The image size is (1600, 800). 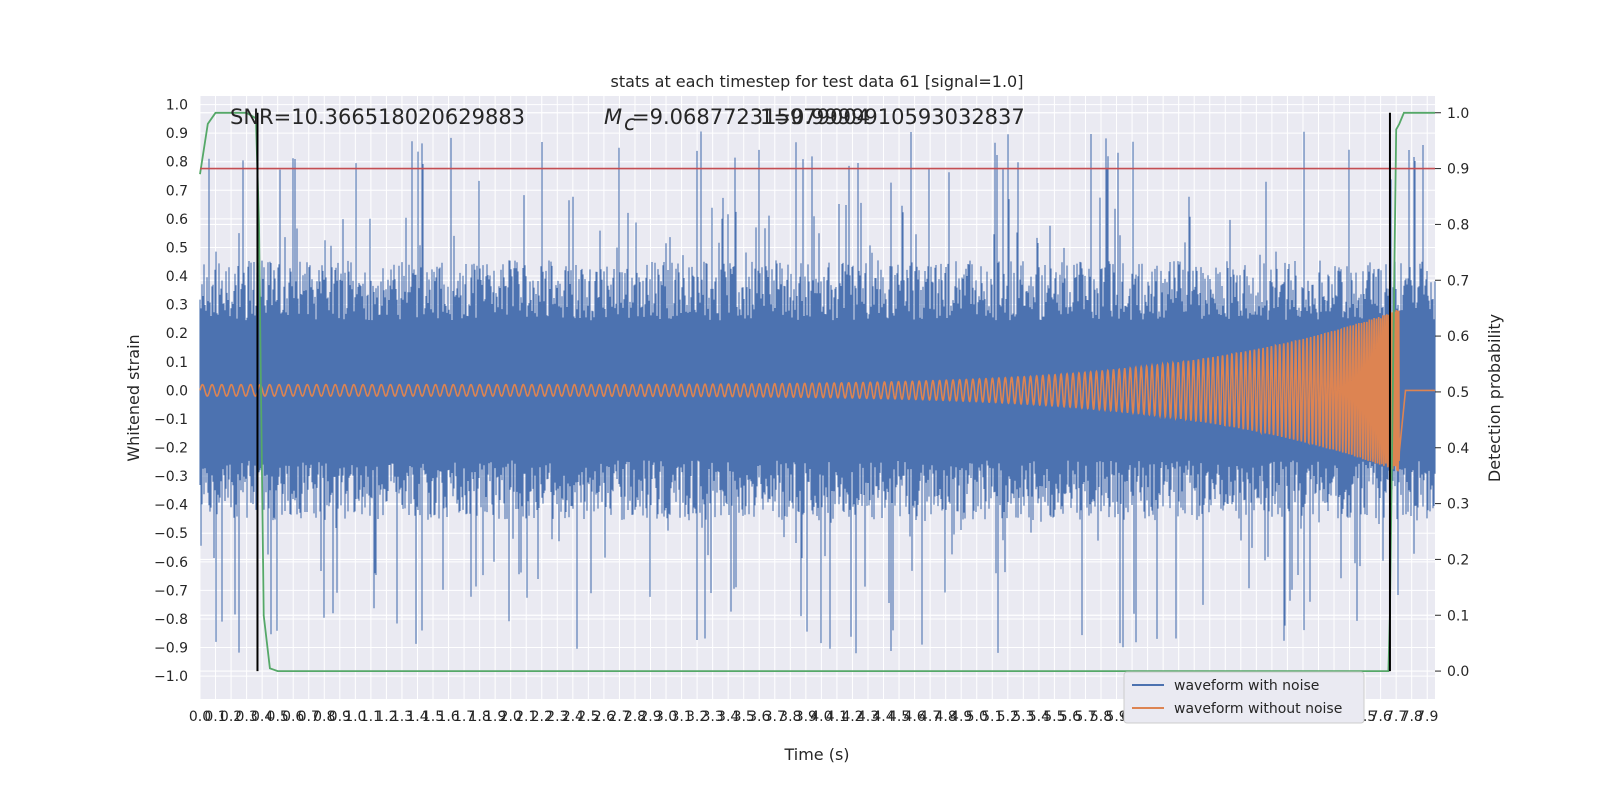 I want to click on x-tick-label: 7.7, so click(x=1396, y=717).